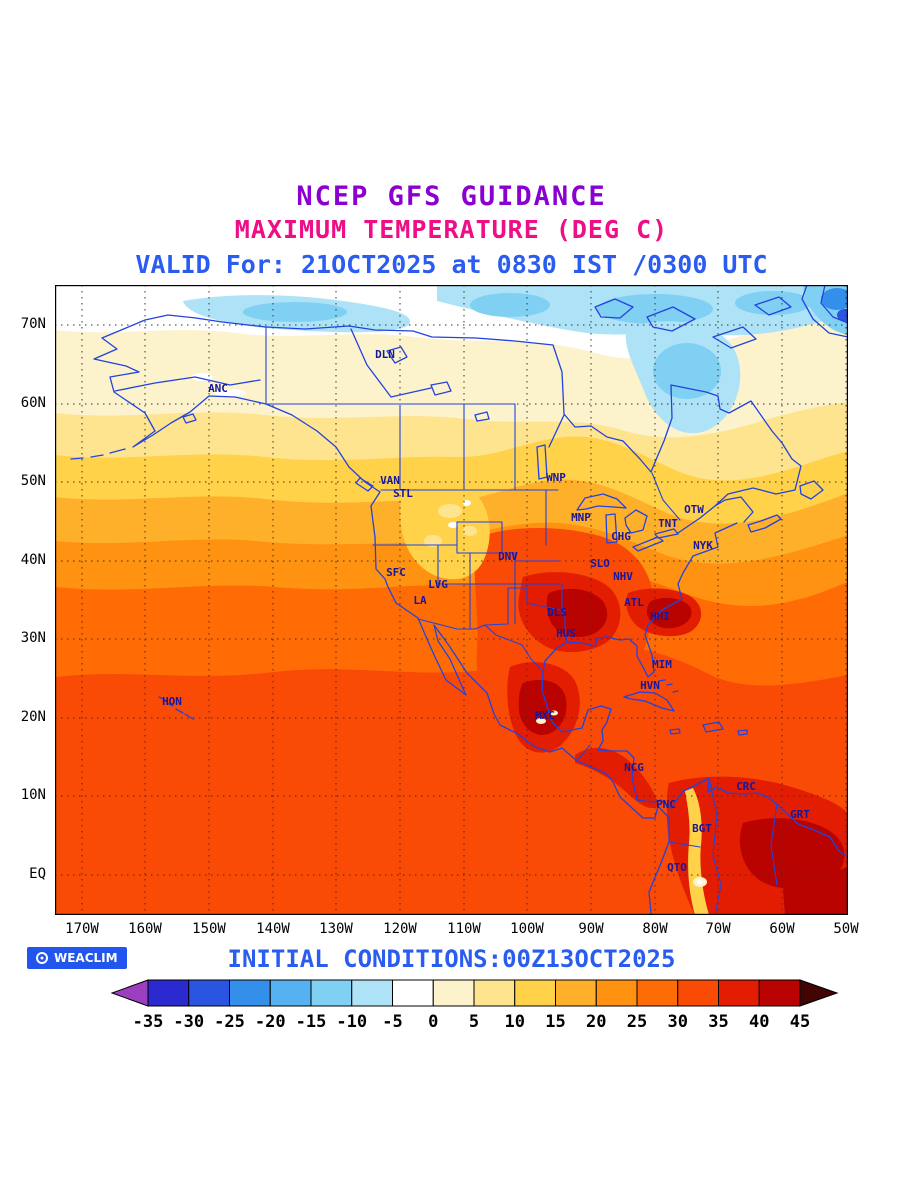 This screenshot has height=1200, width=900. I want to click on temp-patch-hot, so click(617, 778).